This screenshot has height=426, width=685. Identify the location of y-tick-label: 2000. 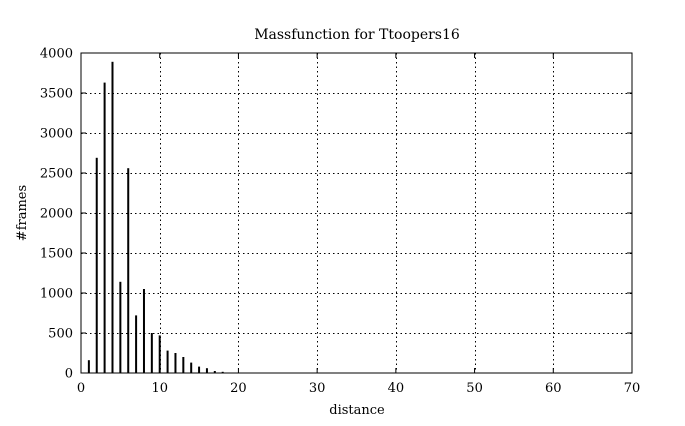
(56, 214).